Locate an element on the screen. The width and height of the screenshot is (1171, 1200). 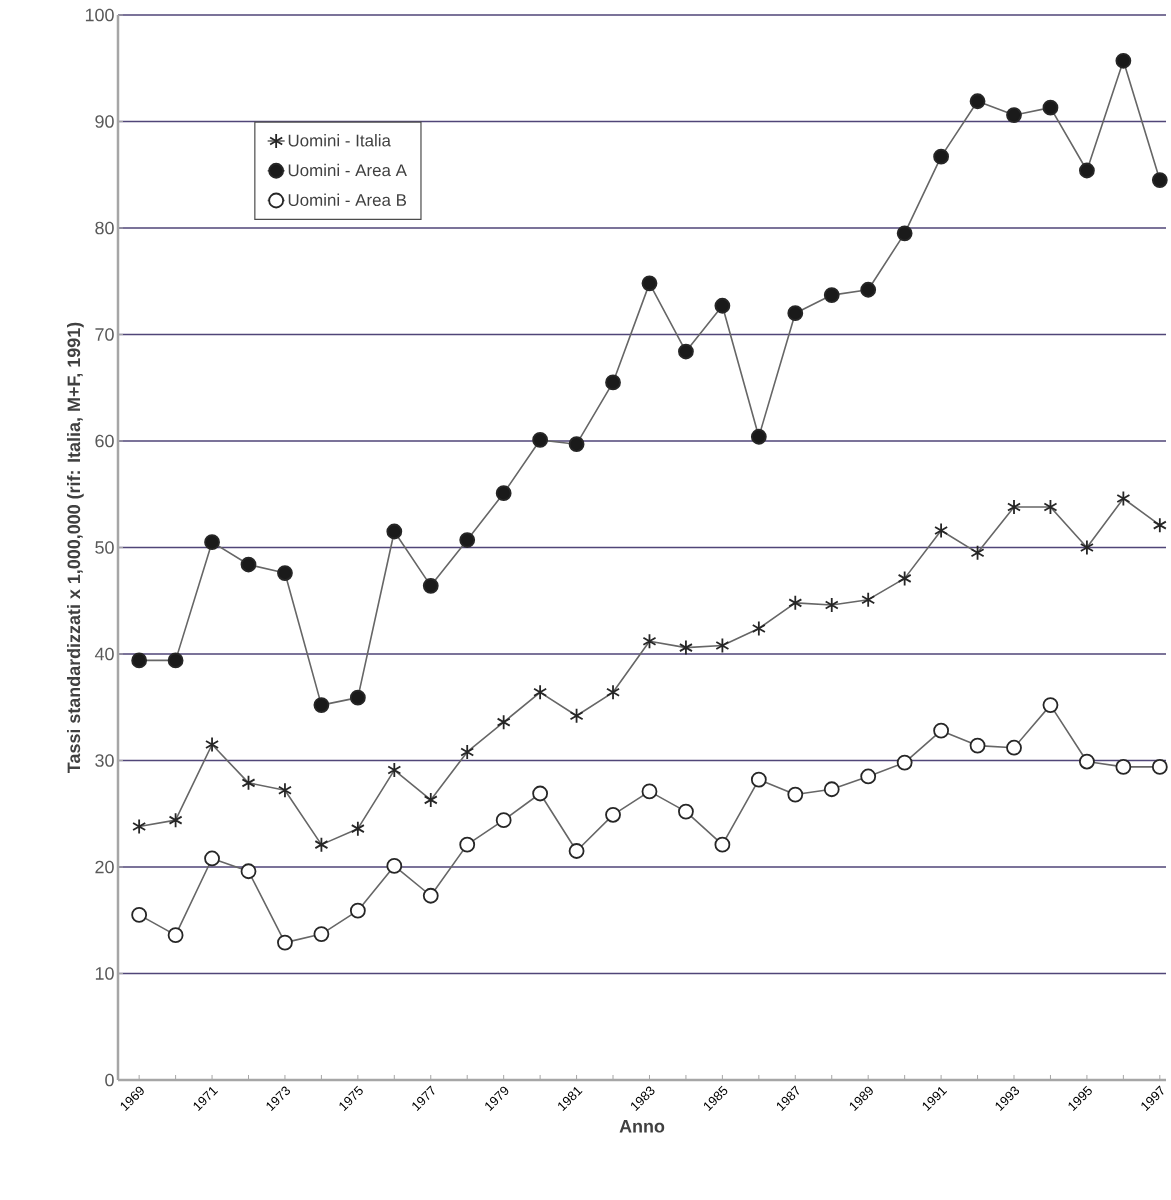
legend-label: Uomini - Area A is located at coordinates (347, 170).